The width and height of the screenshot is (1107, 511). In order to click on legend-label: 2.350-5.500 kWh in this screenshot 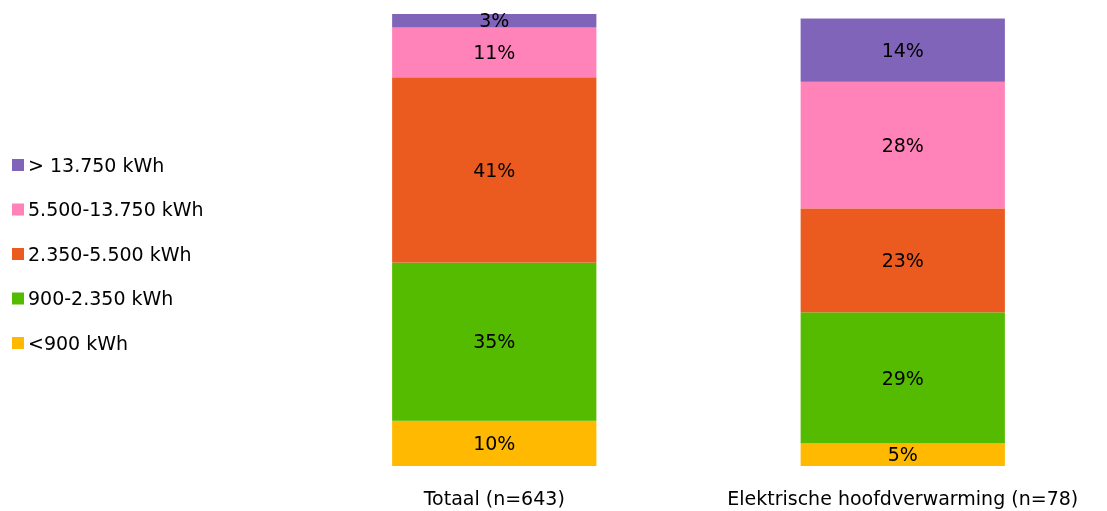, I will do `click(110, 253)`.